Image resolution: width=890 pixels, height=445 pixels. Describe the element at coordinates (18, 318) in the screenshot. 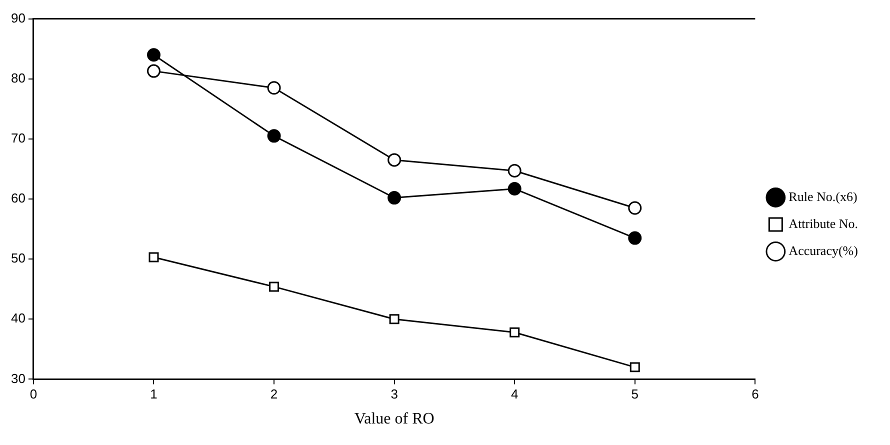

I see `y-tick-label: 40` at that location.